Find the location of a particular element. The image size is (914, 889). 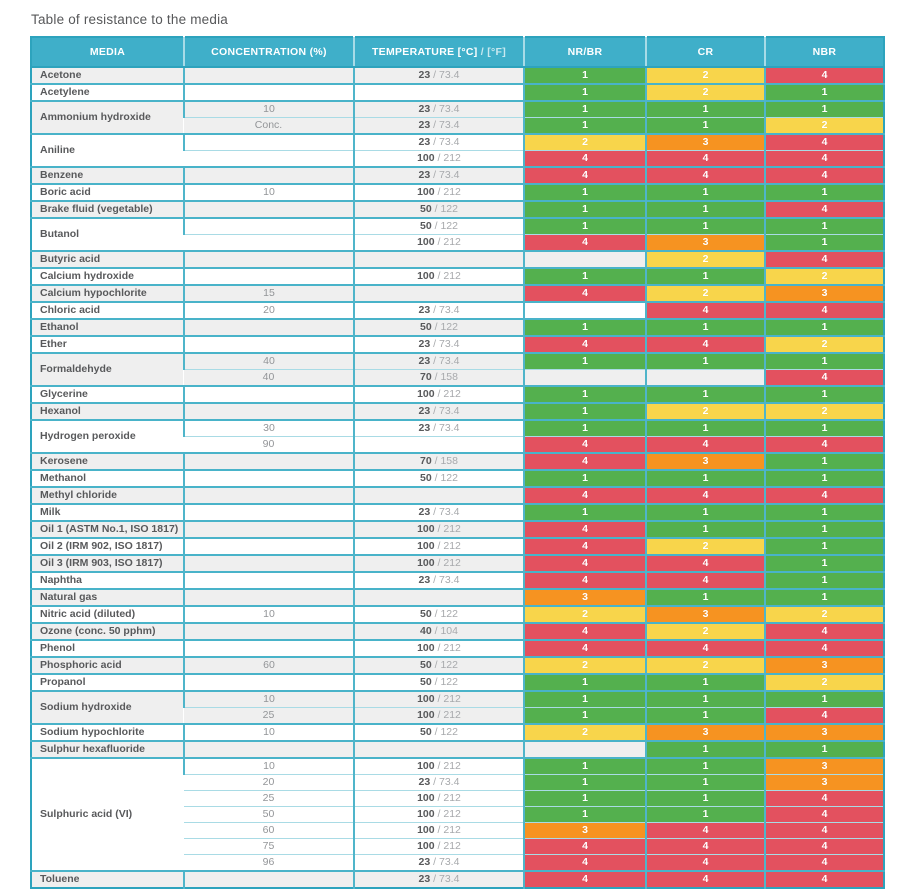

table-row: Naphtha 23 / 73.4 4 4 1 is located at coordinates (457, 580).